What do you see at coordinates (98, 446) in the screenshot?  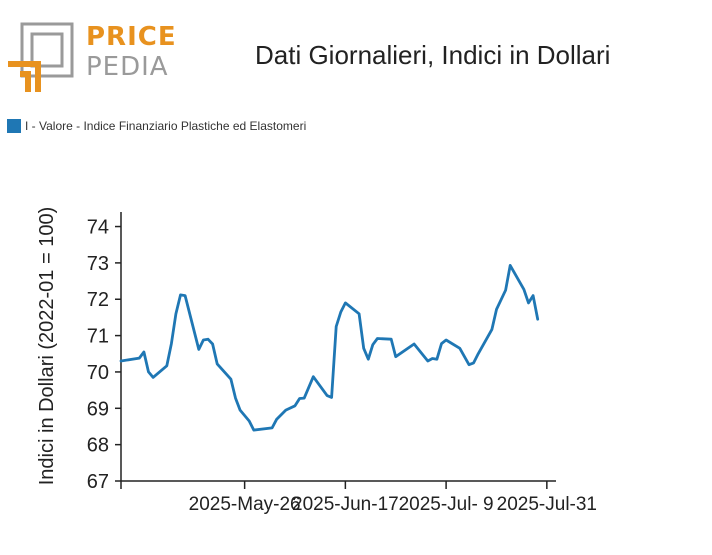 I see `y-tick-label: 68` at bounding box center [98, 446].